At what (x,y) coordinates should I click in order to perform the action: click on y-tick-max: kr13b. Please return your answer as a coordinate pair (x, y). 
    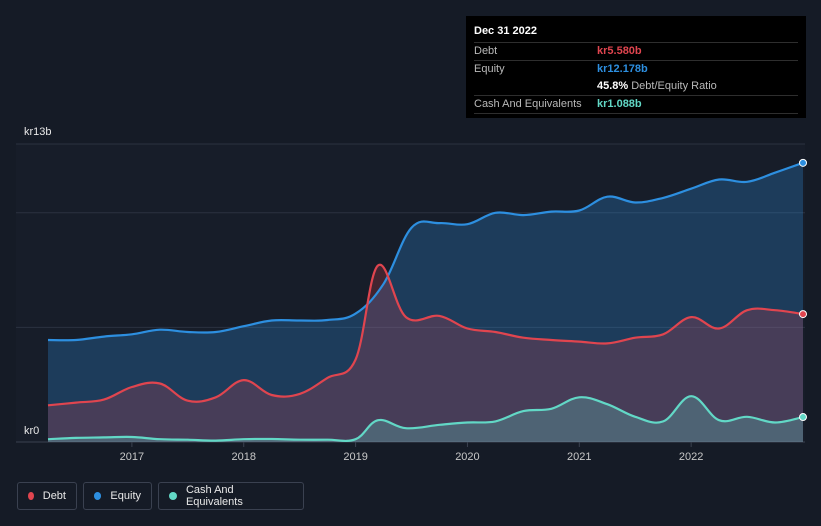
    Looking at the image, I should click on (38, 132).